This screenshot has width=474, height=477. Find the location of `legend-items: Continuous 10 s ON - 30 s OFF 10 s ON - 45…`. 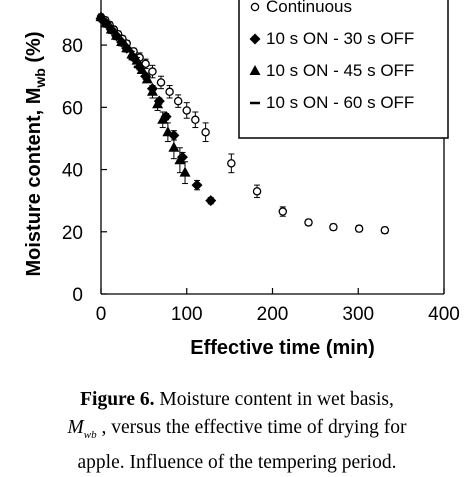

legend-items: Continuous 10 s ON - 30 s OFF 10 s ON - 45… is located at coordinates (331, 56).